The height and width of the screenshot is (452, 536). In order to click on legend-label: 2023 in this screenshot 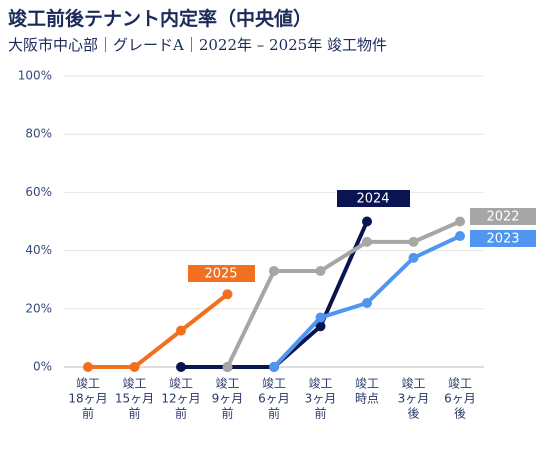, I will do `click(502, 239)`.